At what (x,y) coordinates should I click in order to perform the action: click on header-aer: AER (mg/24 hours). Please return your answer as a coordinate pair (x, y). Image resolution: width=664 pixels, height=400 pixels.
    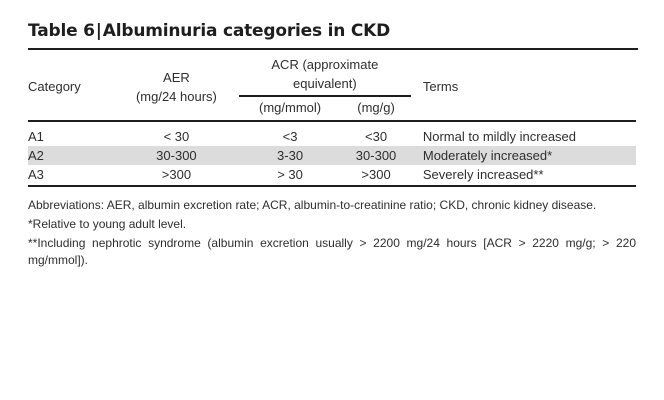
    Looking at the image, I should click on (176, 87).